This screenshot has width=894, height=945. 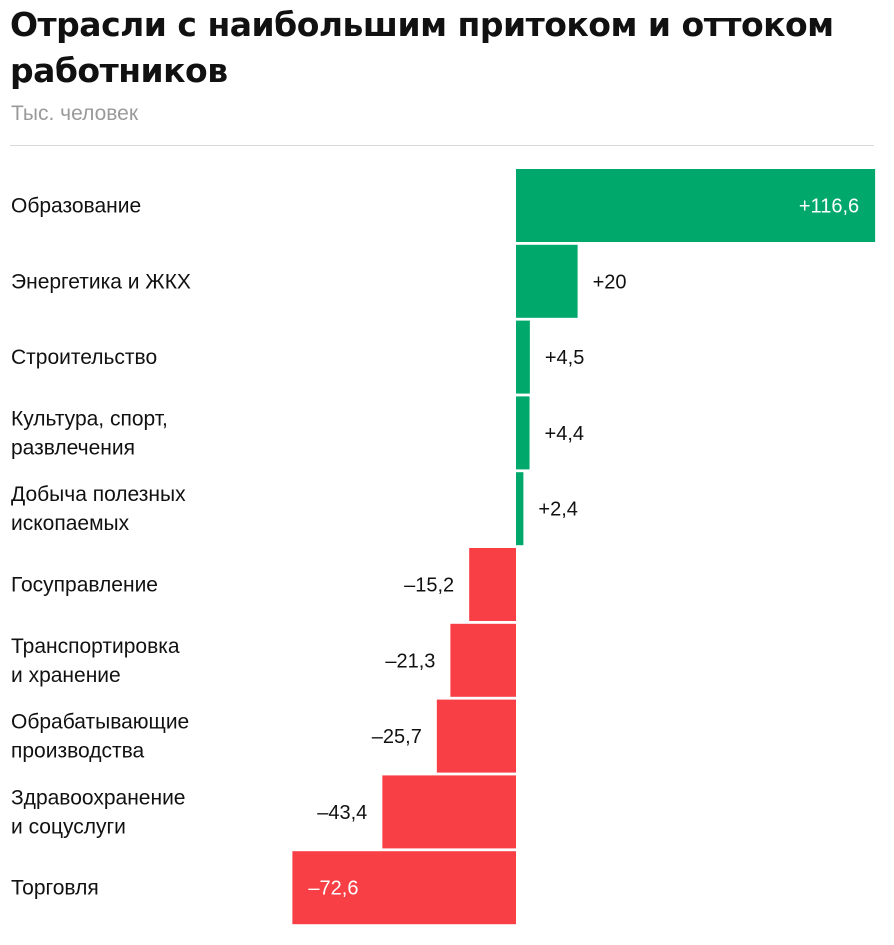 What do you see at coordinates (564, 434) in the screenshot?
I see `value-label: +4,4` at bounding box center [564, 434].